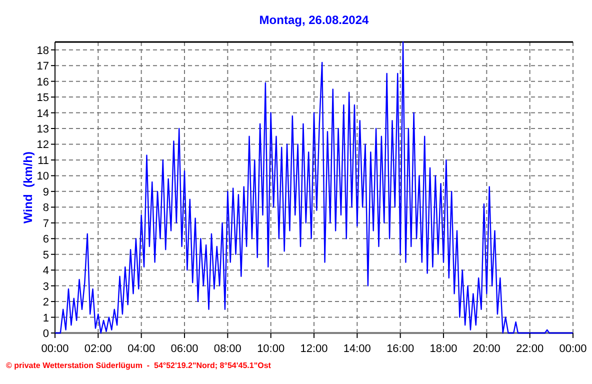  I want to click on y-tick-label: 17, so click(42, 66).